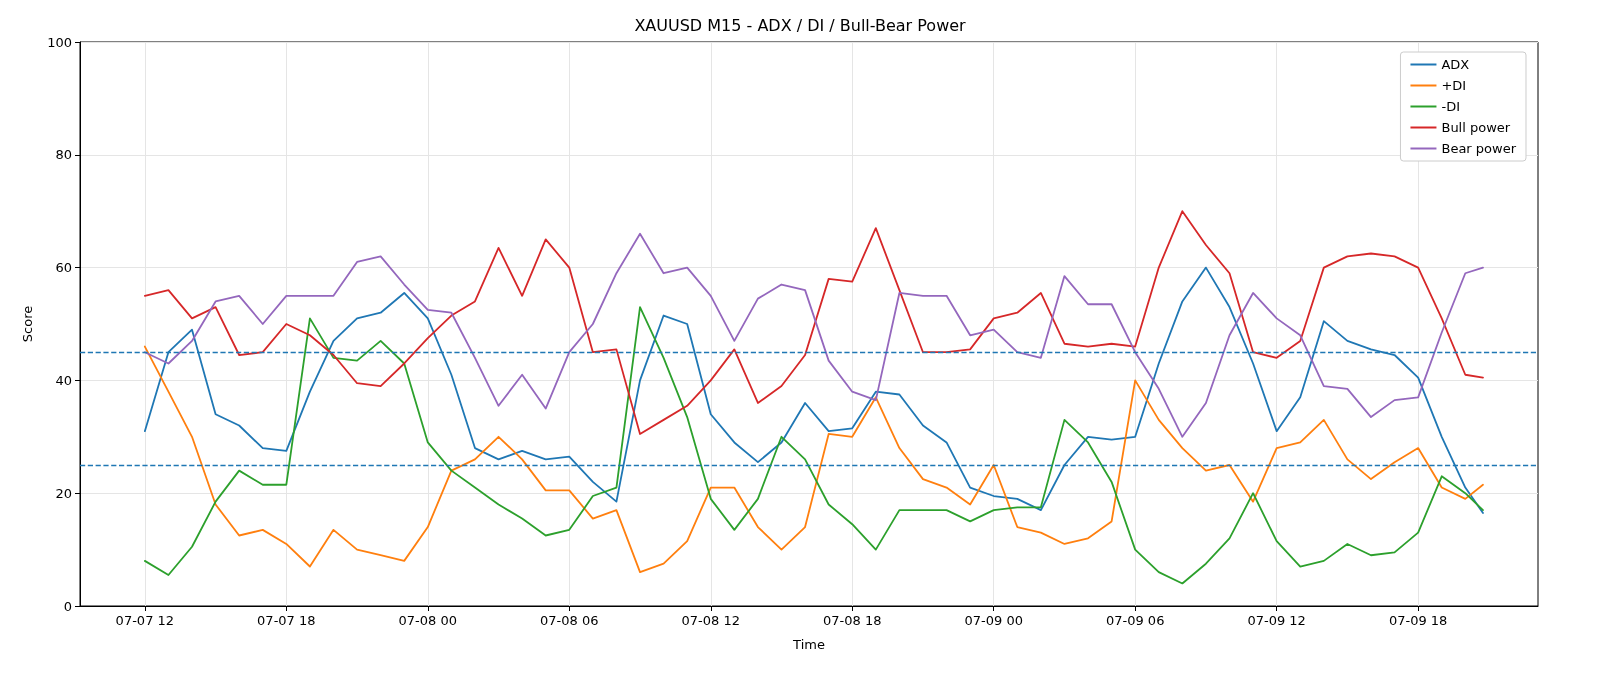 Image resolution: width=1600 pixels, height=686 pixels. I want to click on x-tick-label: 07-07 12, so click(145, 620).